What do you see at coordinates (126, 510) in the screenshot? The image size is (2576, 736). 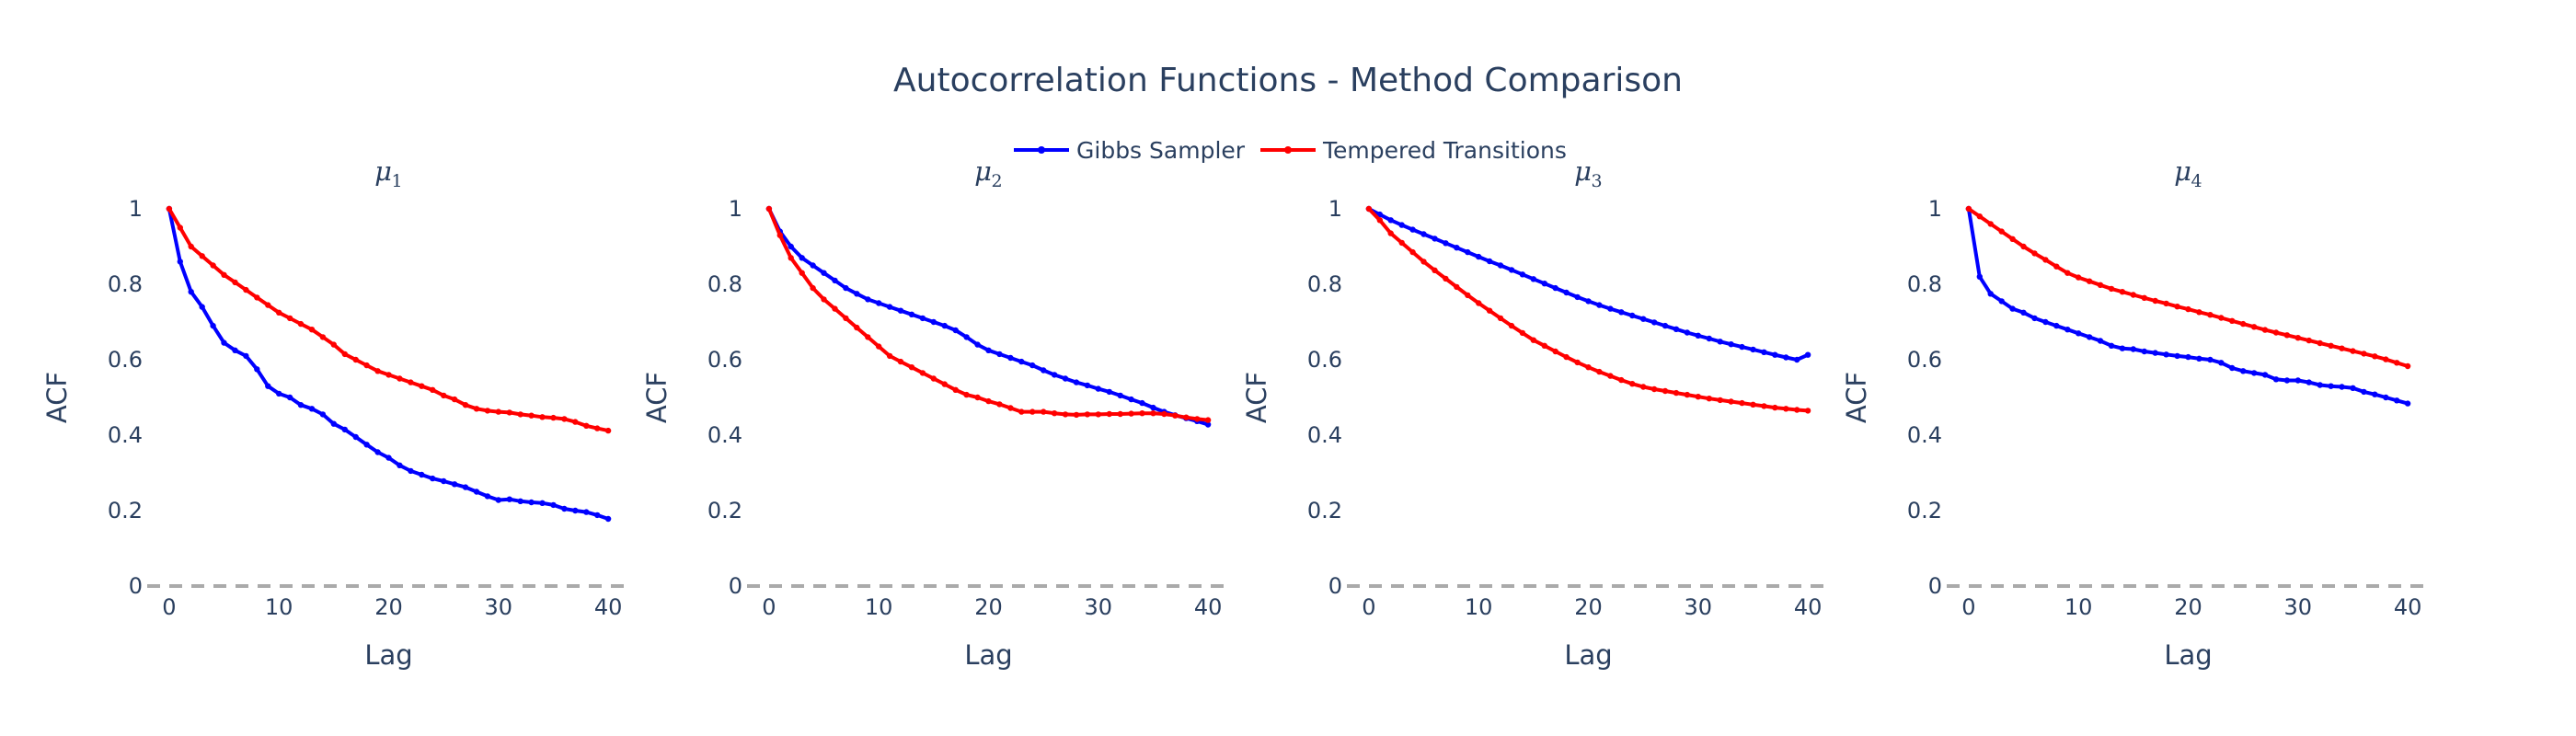 I see `y-tick-label: 0.2` at bounding box center [126, 510].